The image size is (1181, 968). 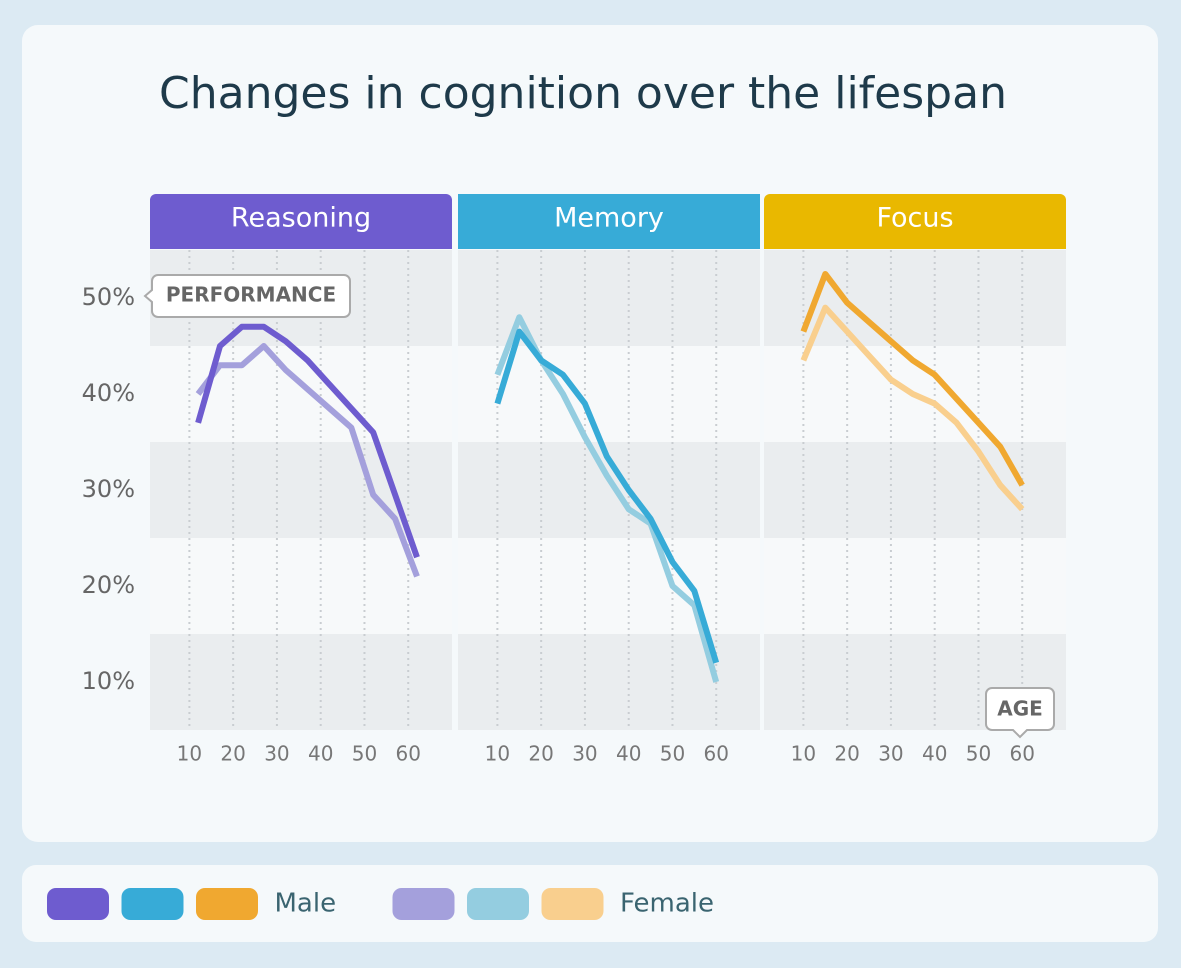 What do you see at coordinates (306, 904) in the screenshot?
I see `legend-label: Male` at bounding box center [306, 904].